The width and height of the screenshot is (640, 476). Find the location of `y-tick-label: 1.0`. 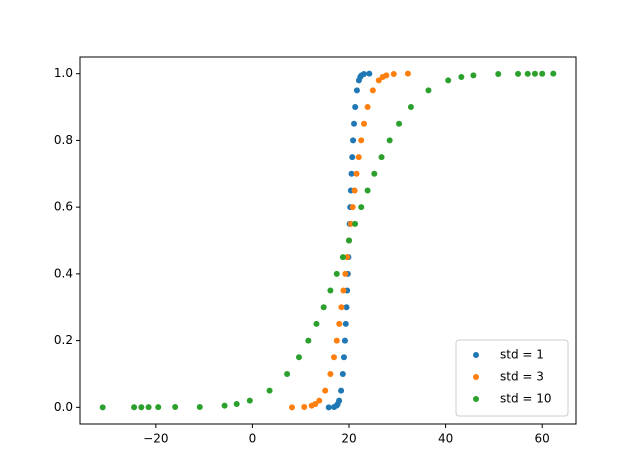

y-tick-label: 1.0 is located at coordinates (63, 73).